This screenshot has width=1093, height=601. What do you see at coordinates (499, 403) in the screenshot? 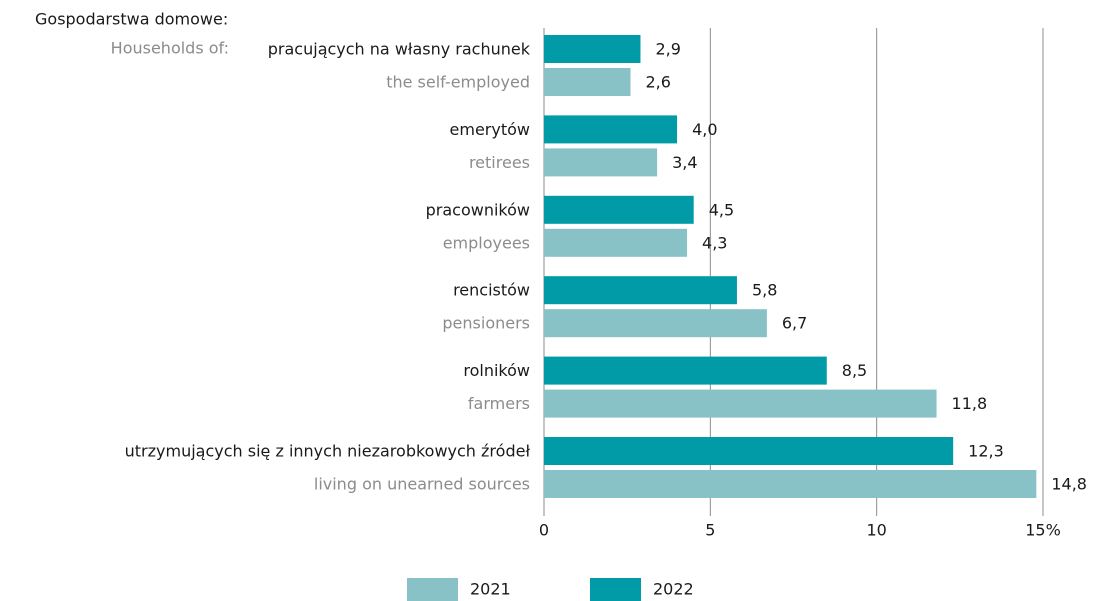
I see `category-label-en: farmers` at bounding box center [499, 403].